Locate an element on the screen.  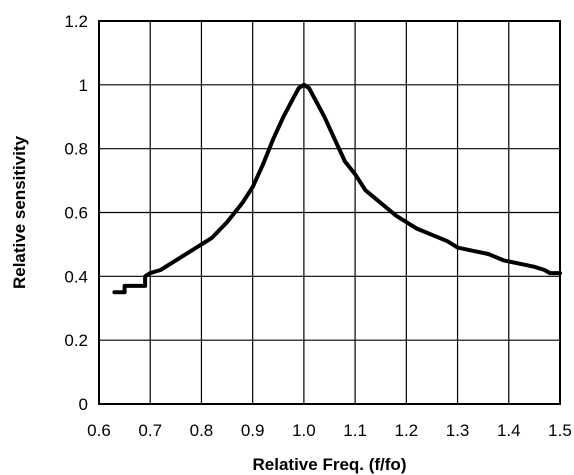
x-tick-label: 0.7 is located at coordinates (150, 430).